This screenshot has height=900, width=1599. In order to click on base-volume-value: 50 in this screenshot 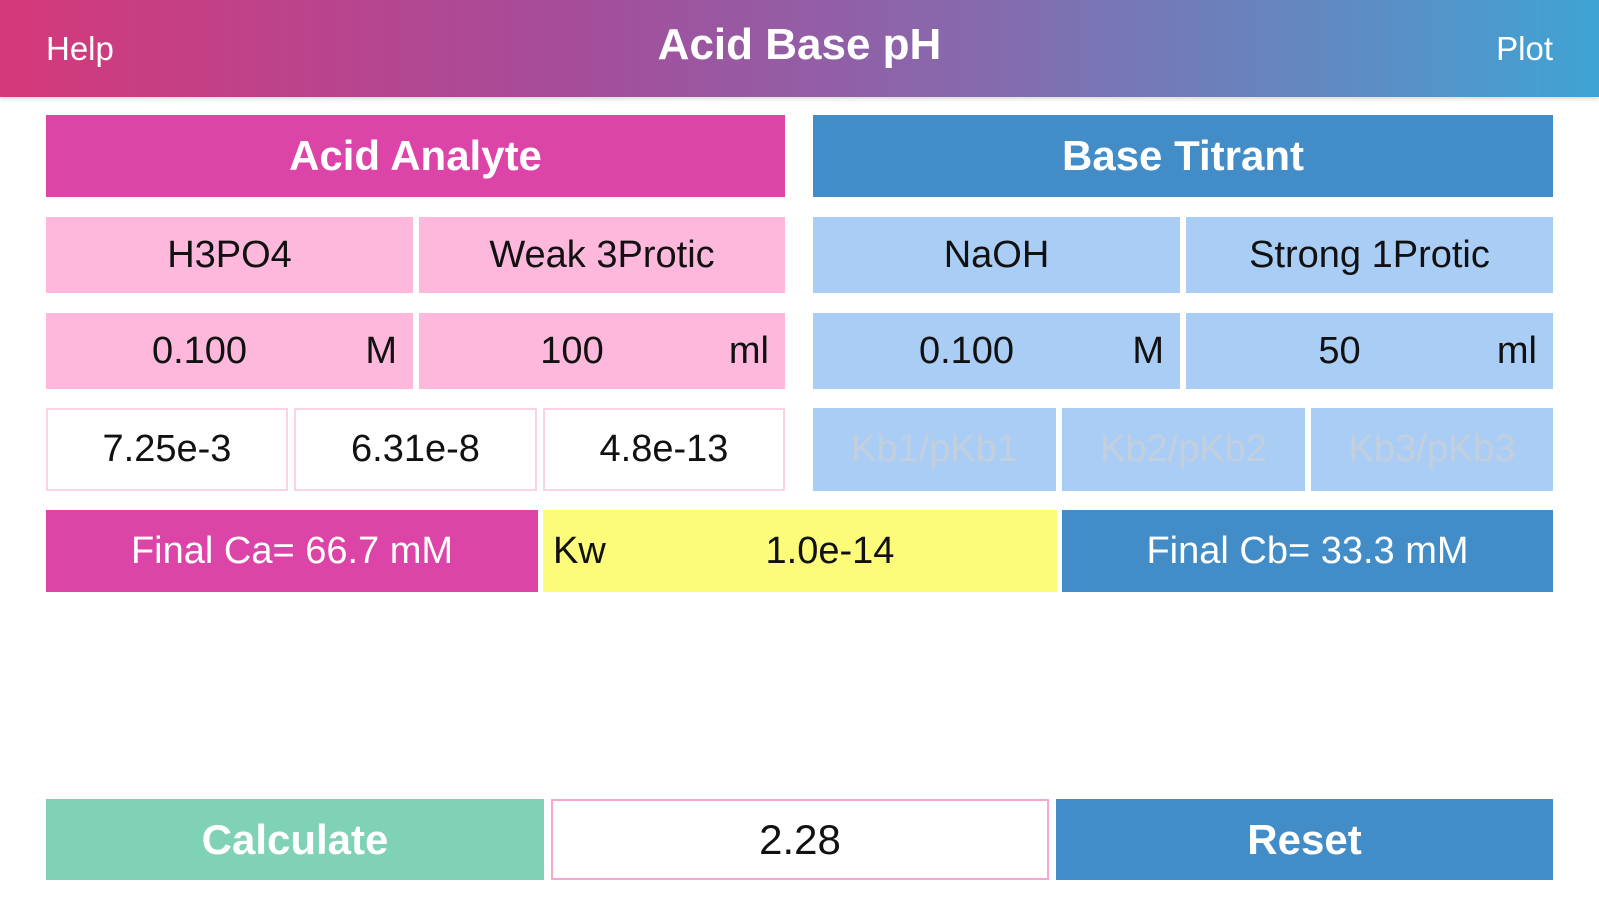, I will do `click(1339, 350)`.